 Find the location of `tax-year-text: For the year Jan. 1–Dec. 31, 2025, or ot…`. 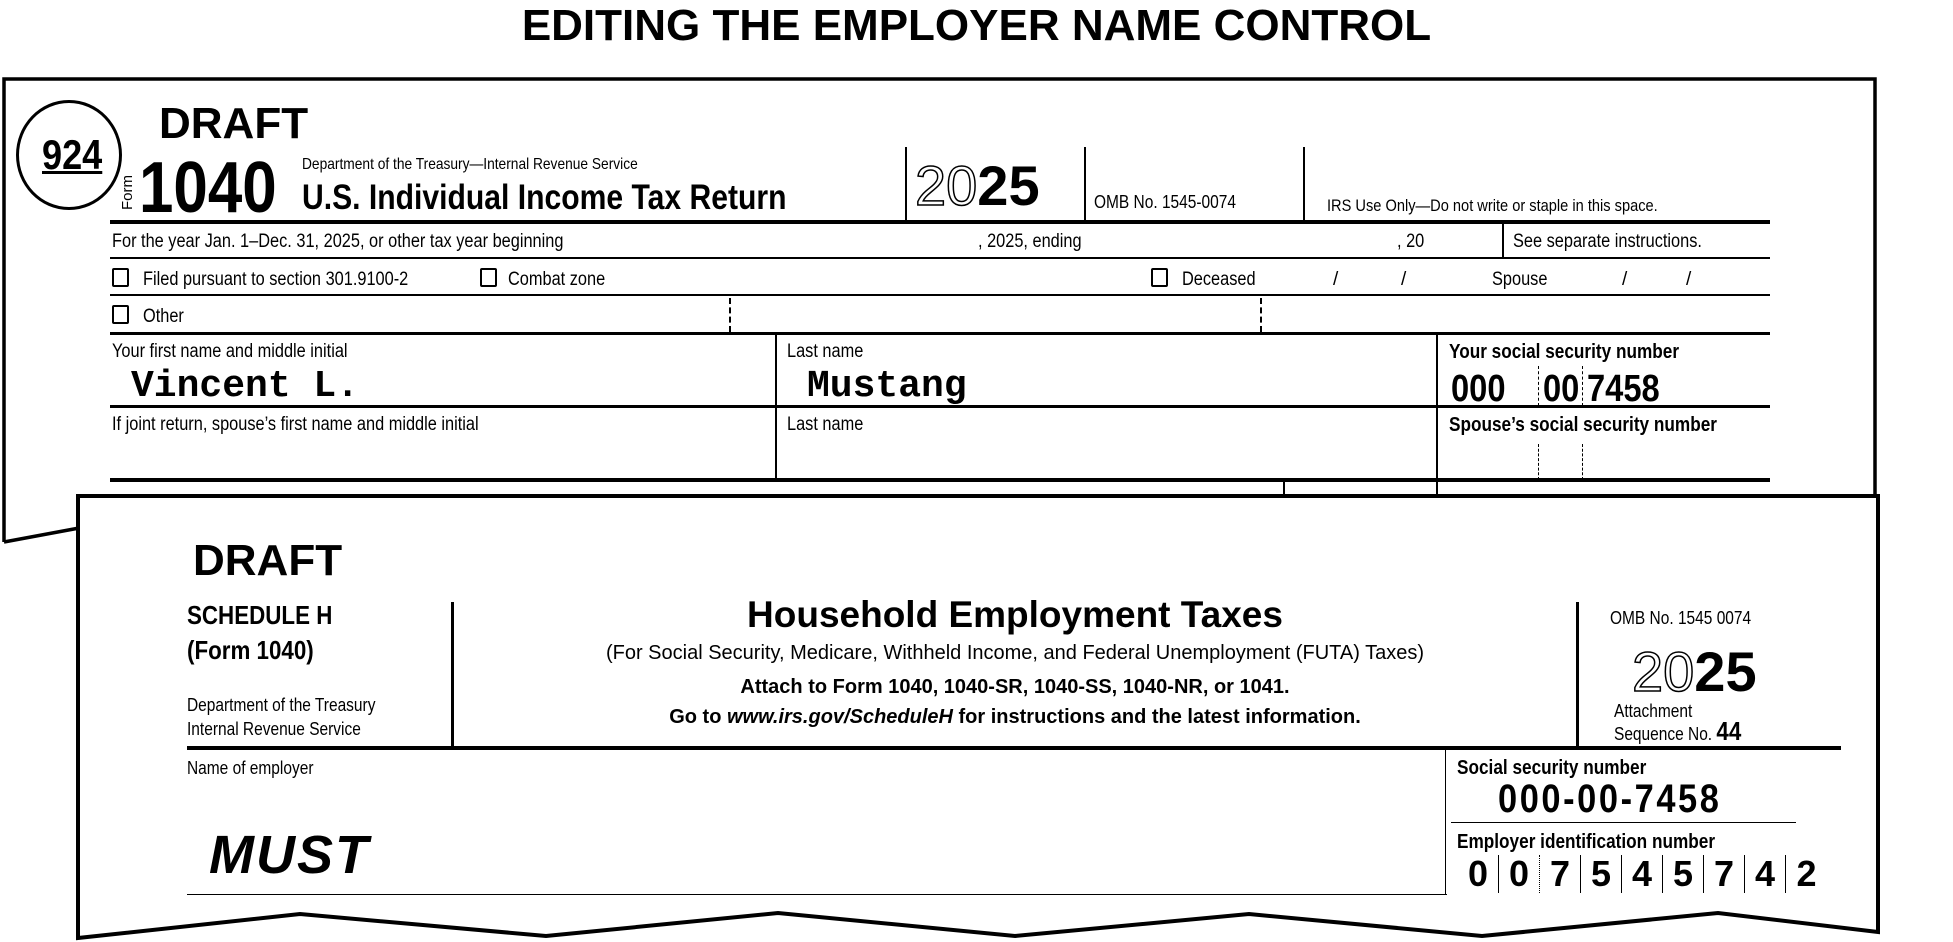

tax-year-text: For the year Jan. 1–Dec. 31, 2025, or ot… is located at coordinates (338, 241).